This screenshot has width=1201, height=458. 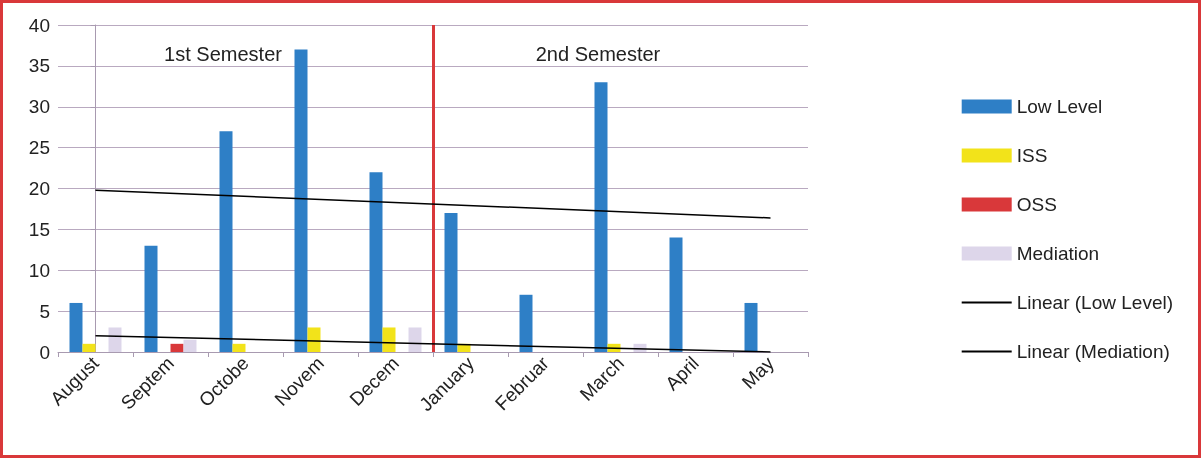 What do you see at coordinates (1058, 253) in the screenshot?
I see `legend-label: Mediation` at bounding box center [1058, 253].